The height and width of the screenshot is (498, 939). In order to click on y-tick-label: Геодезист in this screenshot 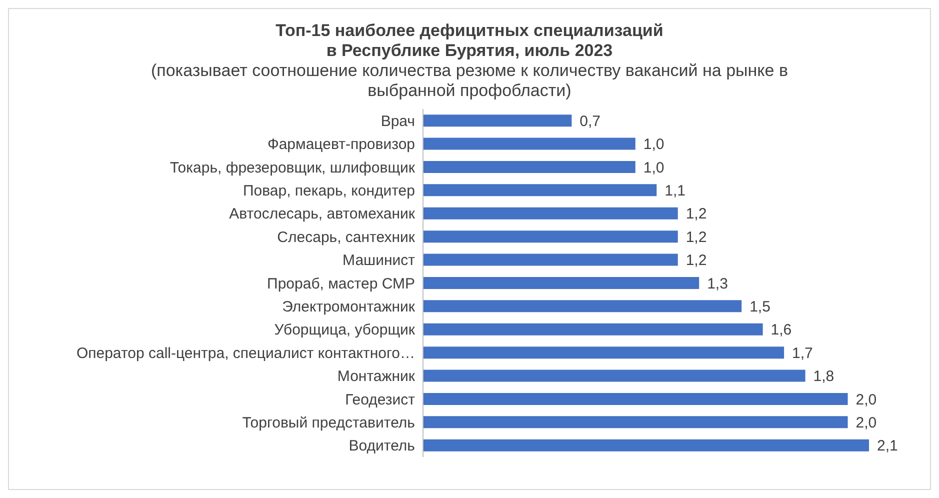, I will do `click(380, 399)`.